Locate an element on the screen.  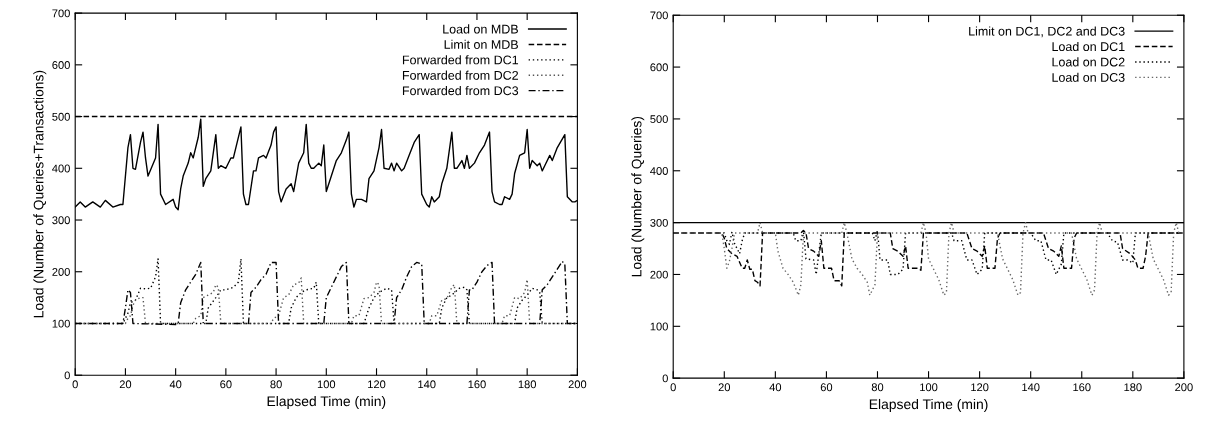
legend-label: Forwarded from DC2 is located at coordinates (460, 75).